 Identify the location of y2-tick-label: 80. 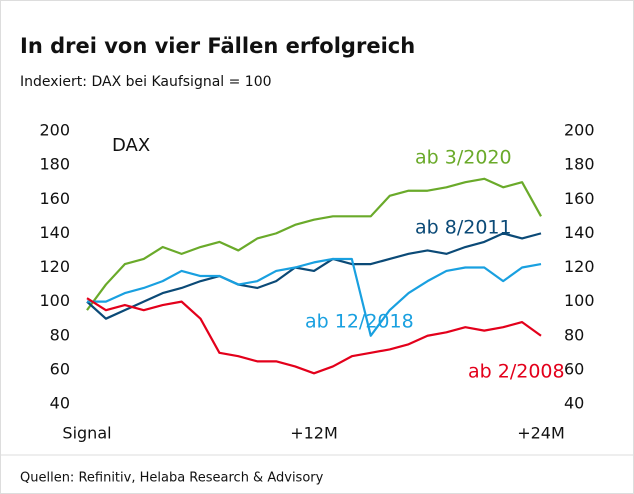
(574, 334).